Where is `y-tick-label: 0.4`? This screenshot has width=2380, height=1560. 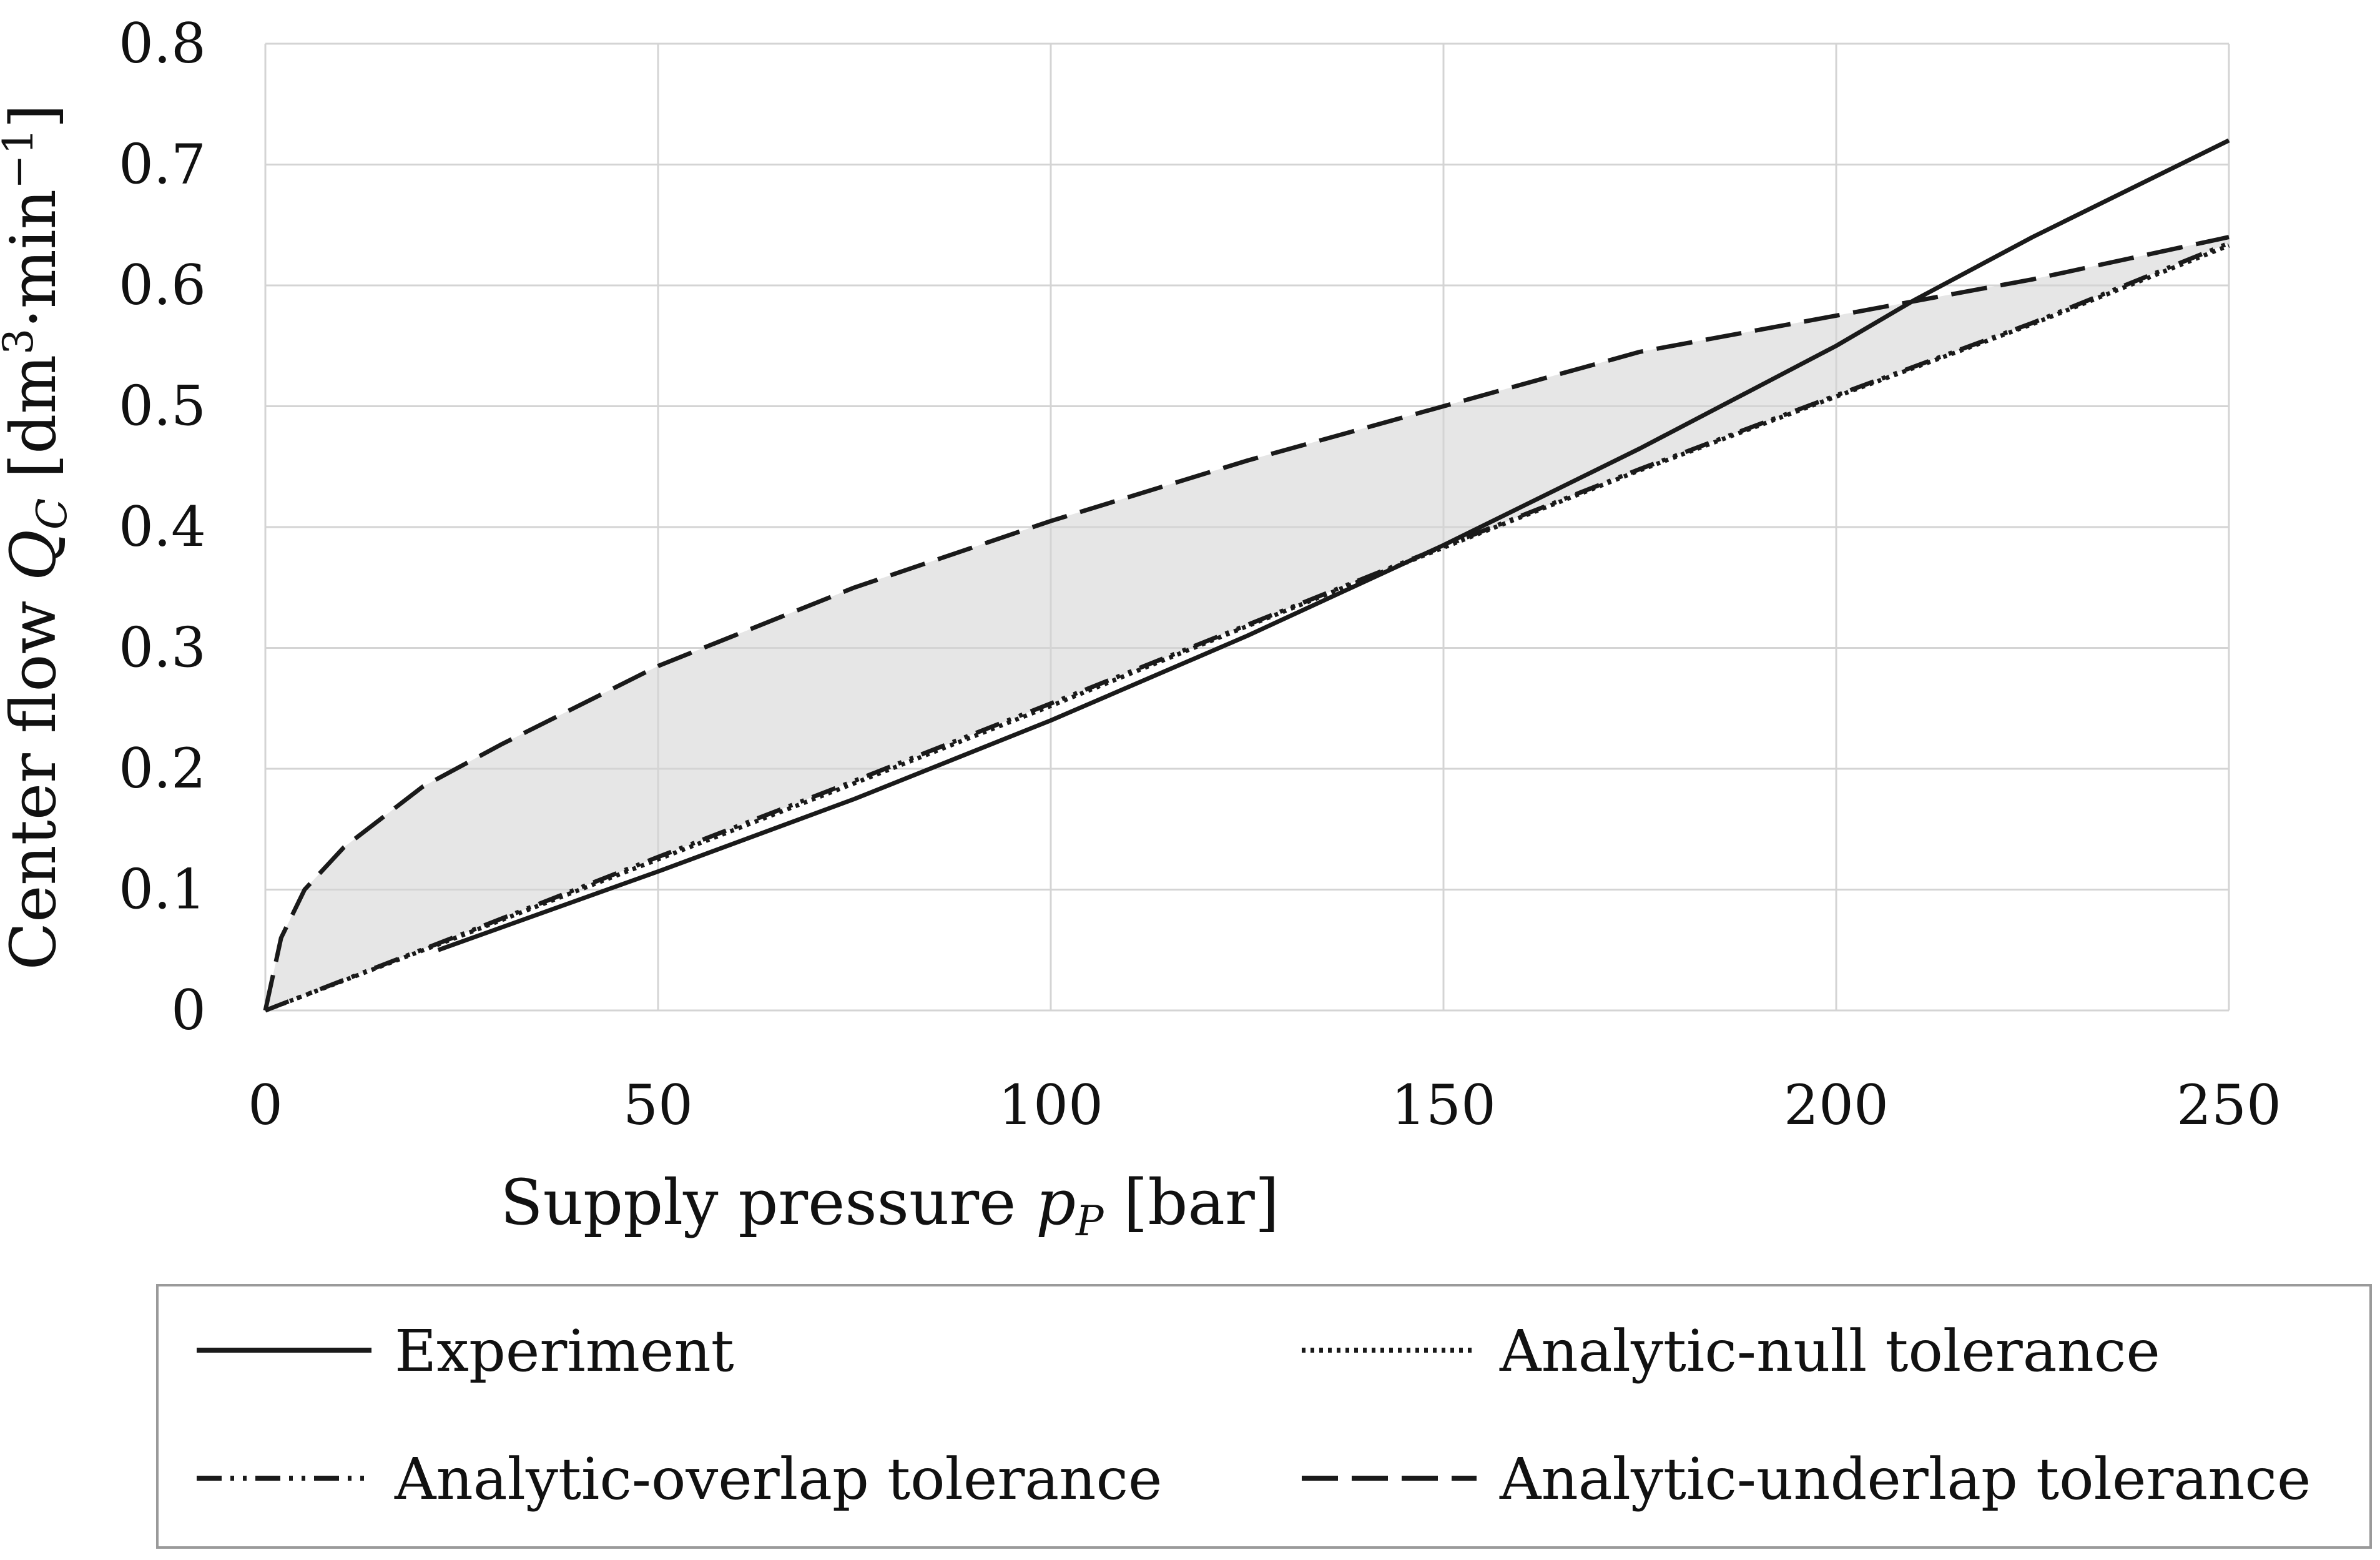
y-tick-label: 0.4 is located at coordinates (162, 527).